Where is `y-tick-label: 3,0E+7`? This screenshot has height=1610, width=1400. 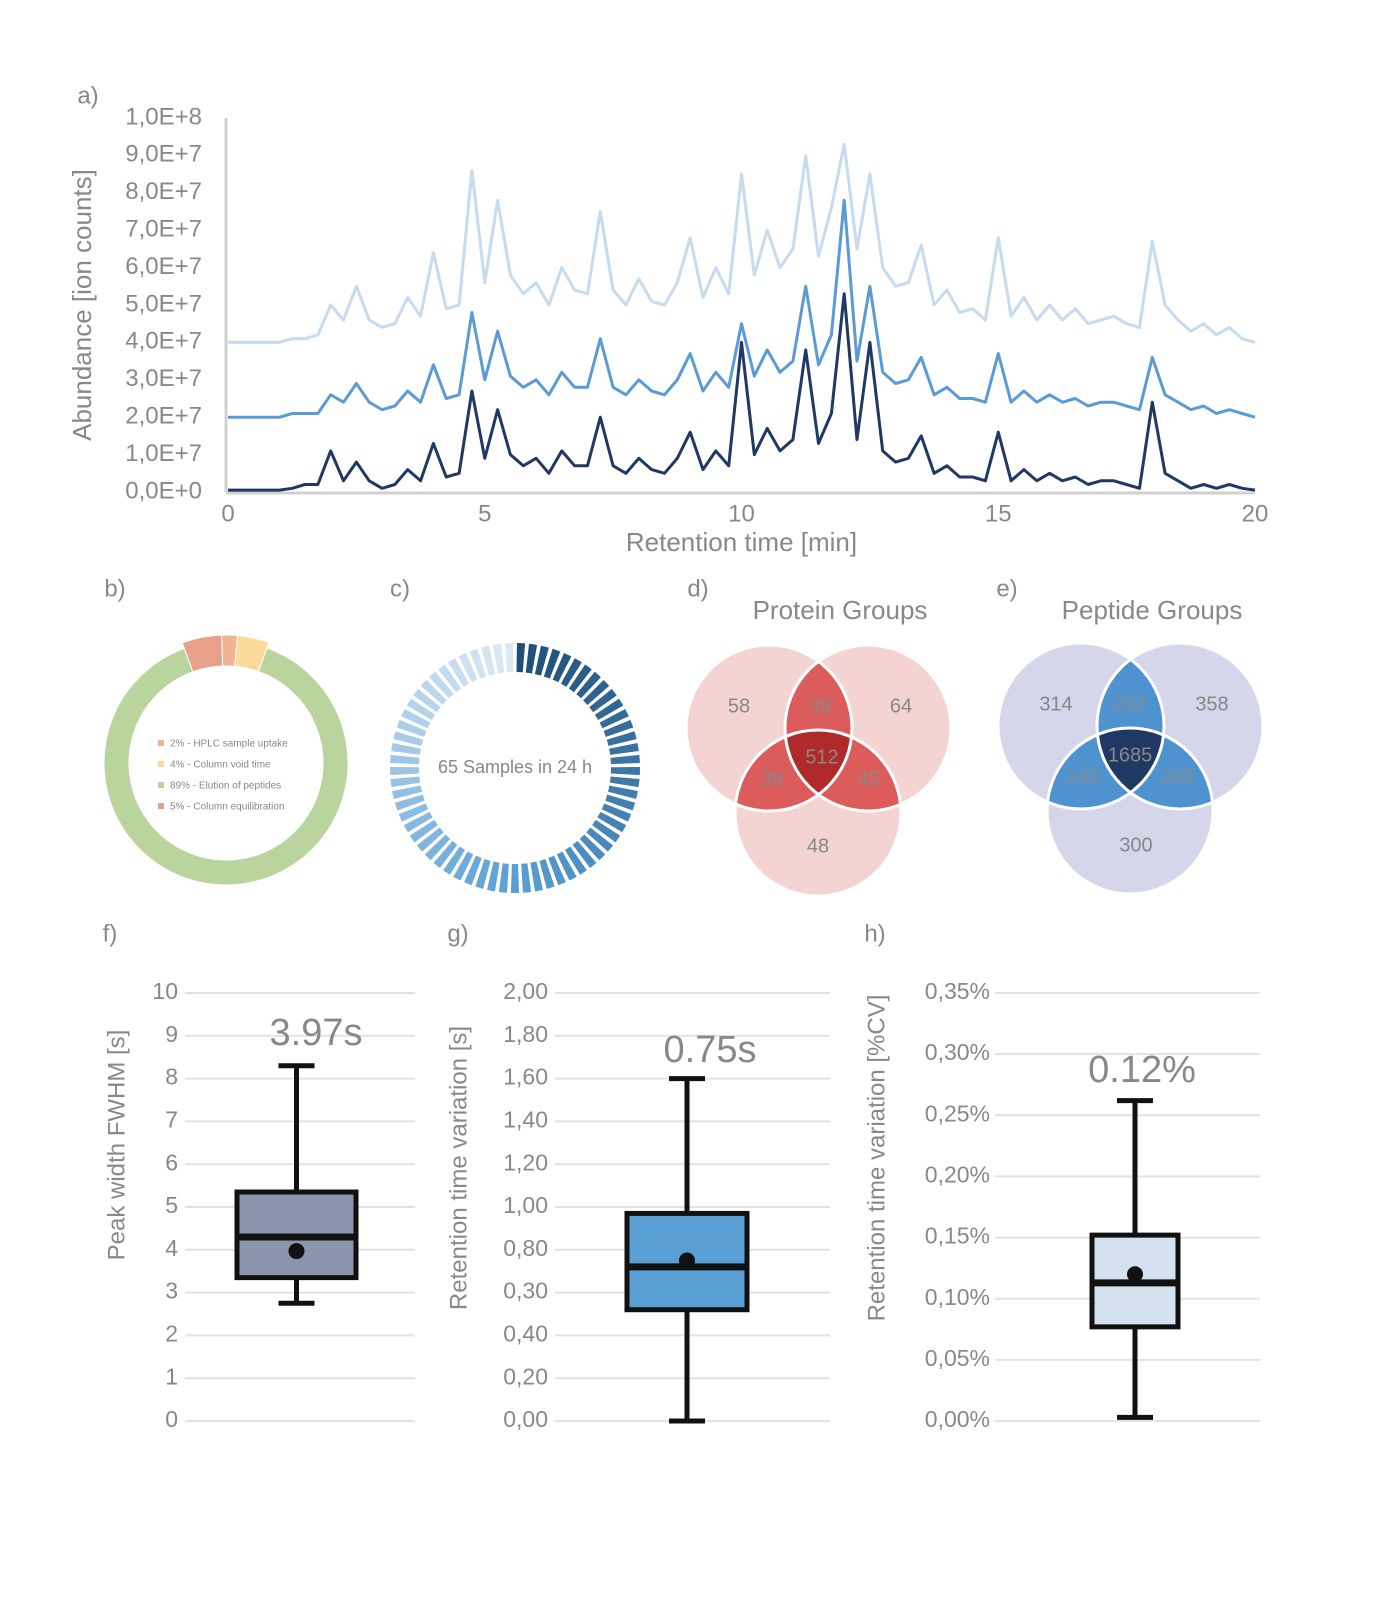
y-tick-label: 3,0E+7 is located at coordinates (163, 378).